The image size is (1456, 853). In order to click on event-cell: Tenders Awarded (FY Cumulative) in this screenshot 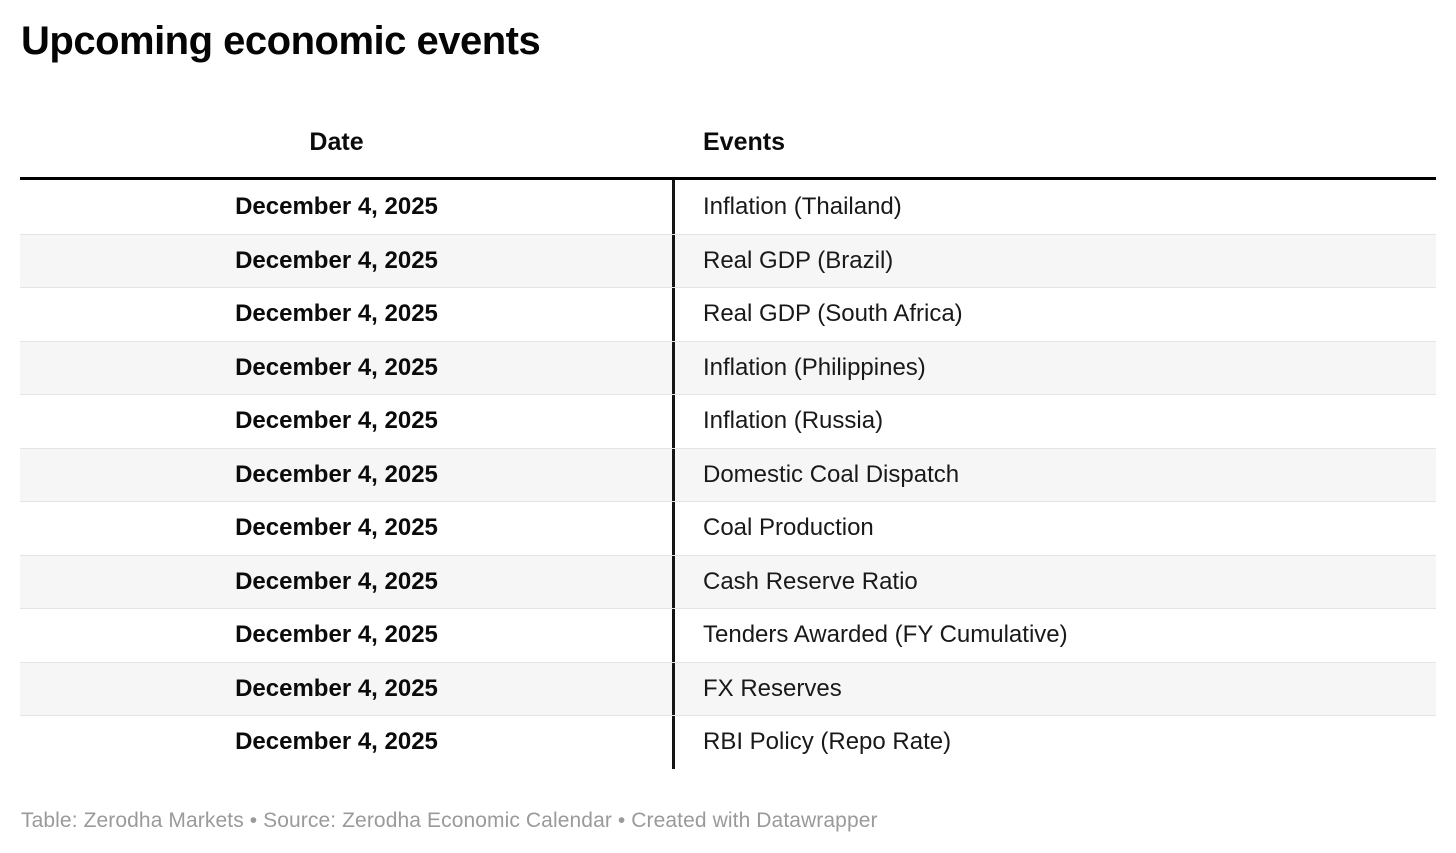, I will do `click(1054, 635)`.